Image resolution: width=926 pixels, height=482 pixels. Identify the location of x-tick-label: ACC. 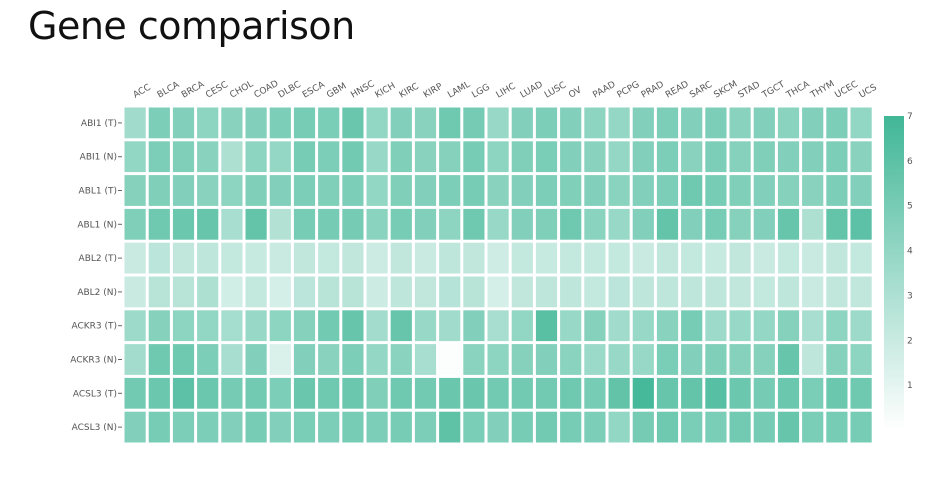
(142, 92).